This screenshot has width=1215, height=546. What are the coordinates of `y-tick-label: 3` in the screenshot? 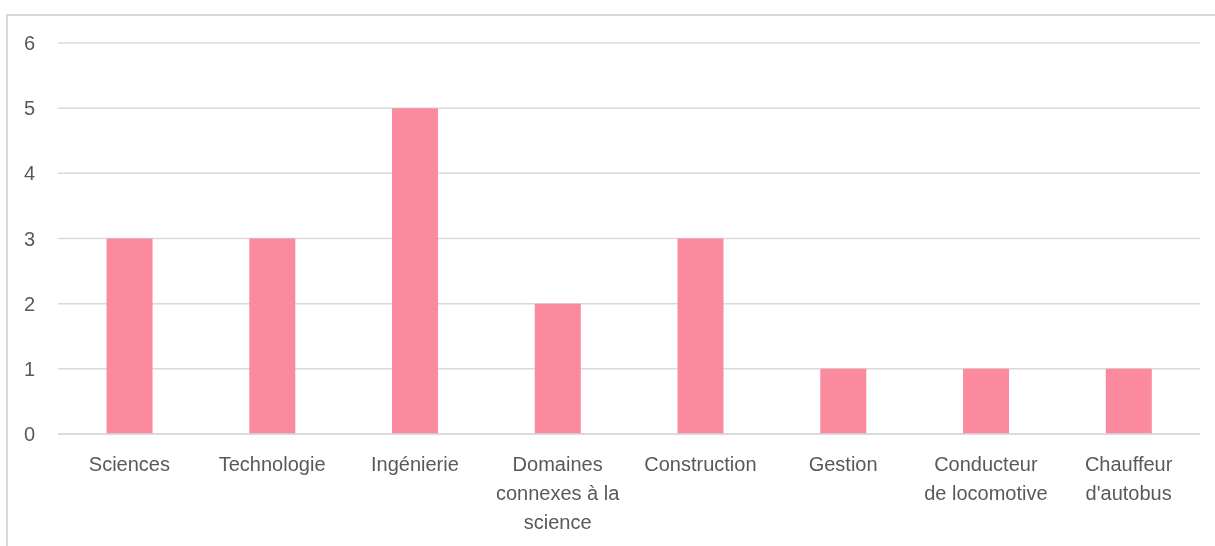 It's located at (29, 238).